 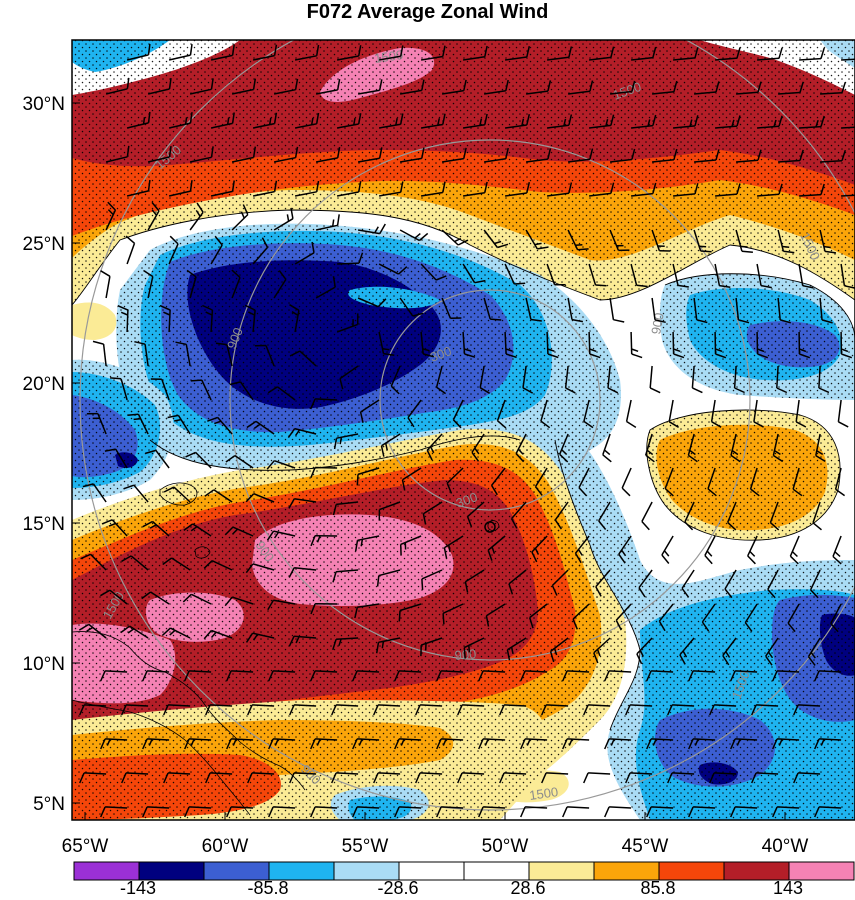 I want to click on lon-label-50w: 50°W, so click(x=505, y=846).